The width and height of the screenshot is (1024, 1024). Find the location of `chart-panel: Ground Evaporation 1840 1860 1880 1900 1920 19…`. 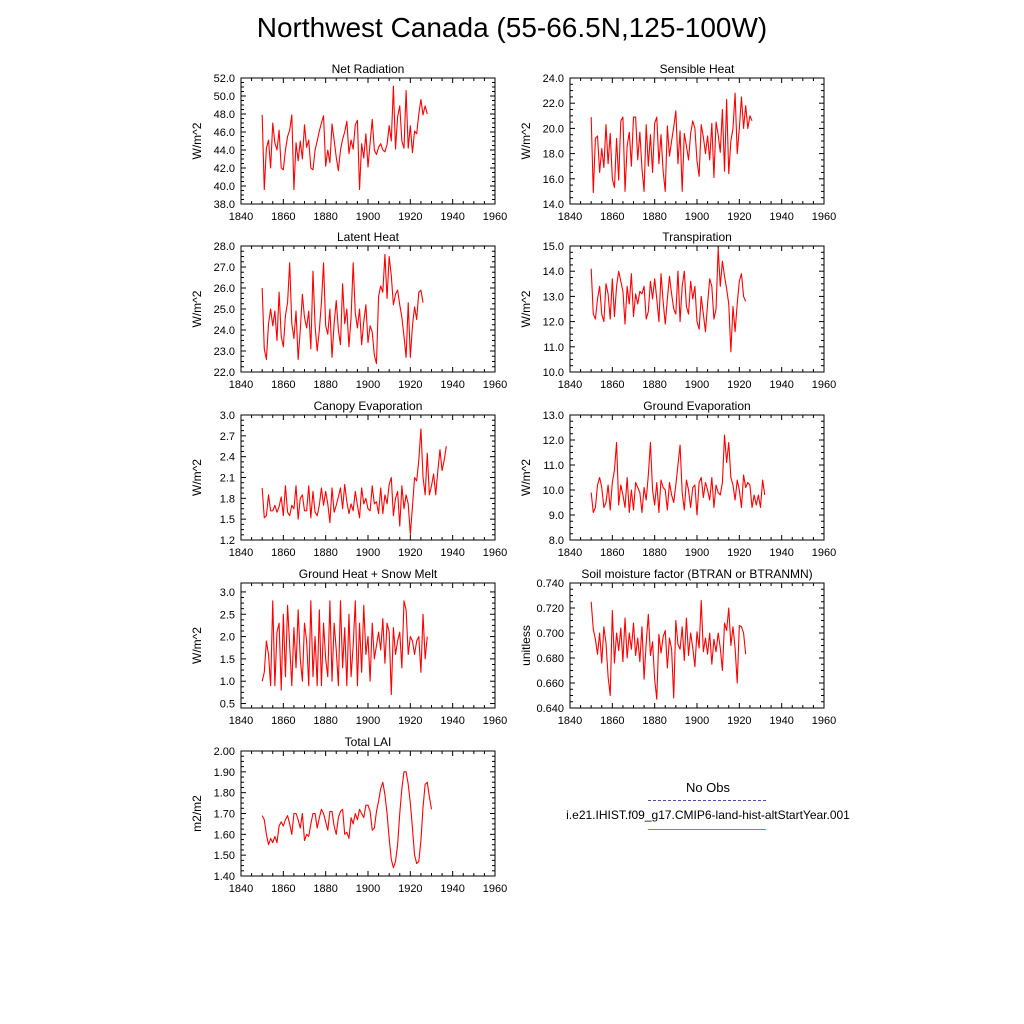

chart-panel: Ground Evaporation 1840 1860 1880 1900 1920 19… is located at coordinates (677, 479).